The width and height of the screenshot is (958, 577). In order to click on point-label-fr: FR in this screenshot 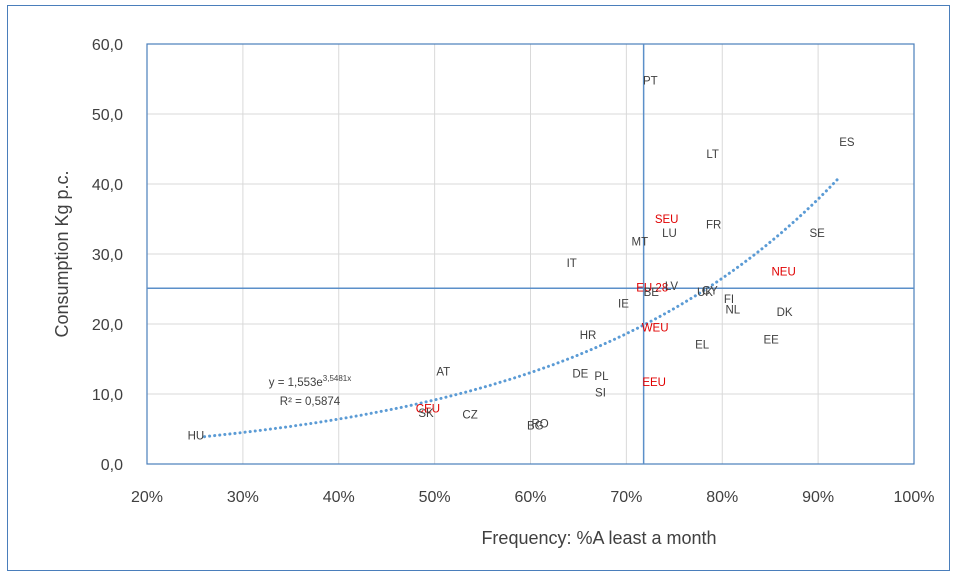, I will do `click(713, 226)`.